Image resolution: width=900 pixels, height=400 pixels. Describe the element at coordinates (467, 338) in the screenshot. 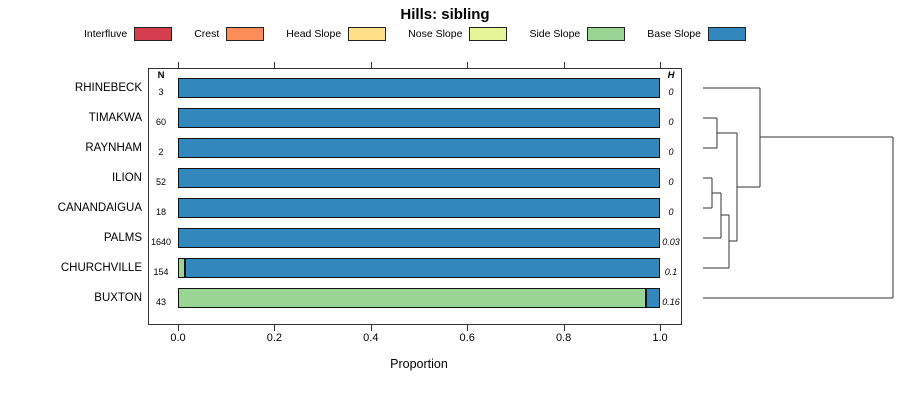

I see `axis-tick-label: 0.6` at that location.